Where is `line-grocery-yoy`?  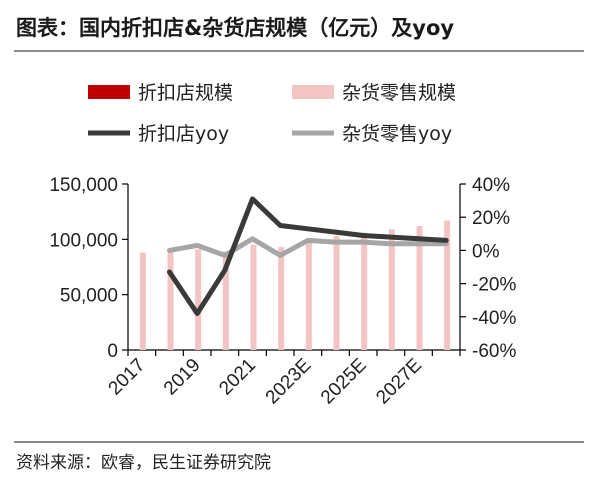 line-grocery-yoy is located at coordinates (308, 247).